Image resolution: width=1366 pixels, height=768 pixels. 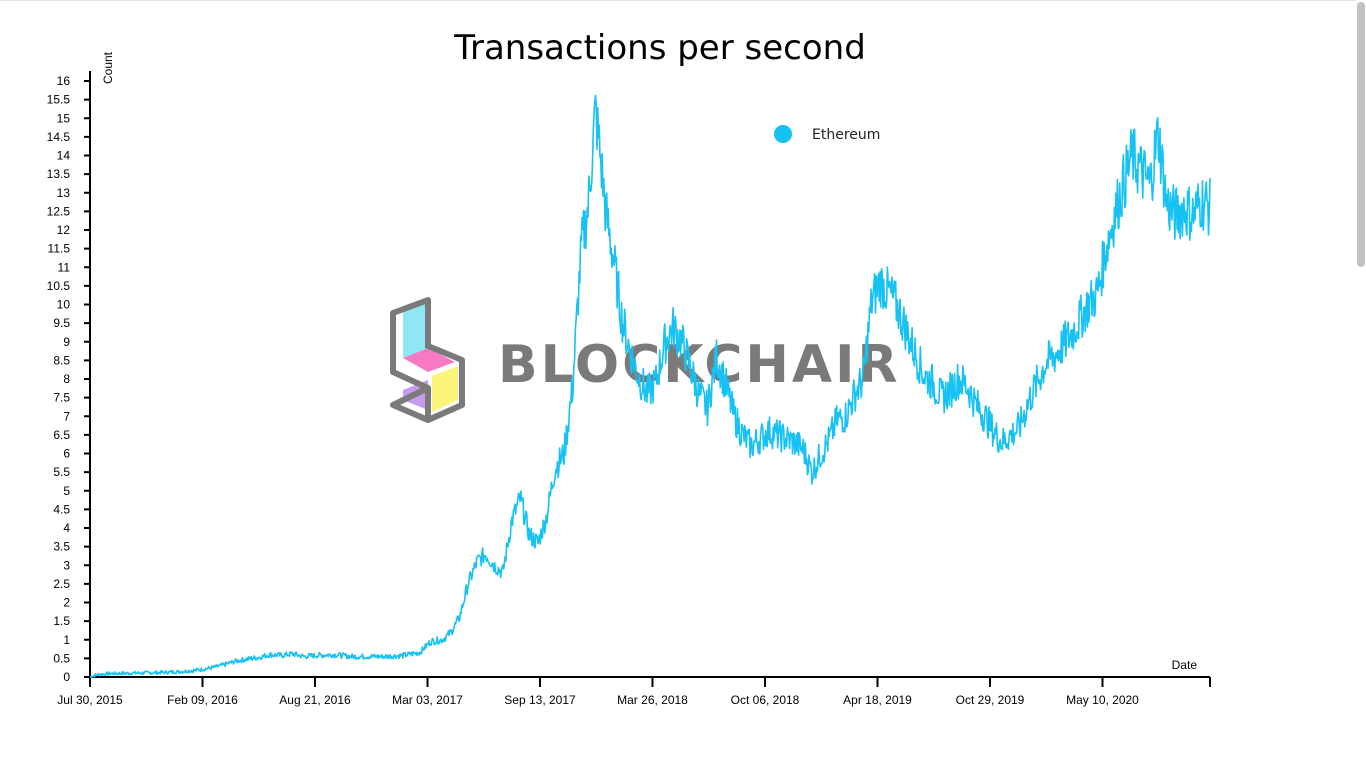 What do you see at coordinates (66, 677) in the screenshot?
I see `y-tick-label: 0` at bounding box center [66, 677].